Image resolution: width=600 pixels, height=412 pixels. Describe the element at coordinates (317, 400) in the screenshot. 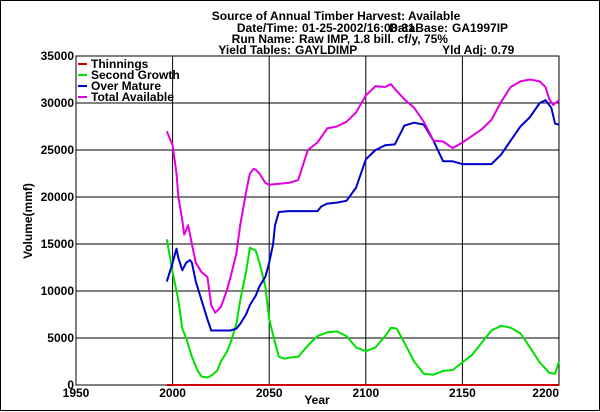

I see `x-axis-label: Year` at that location.